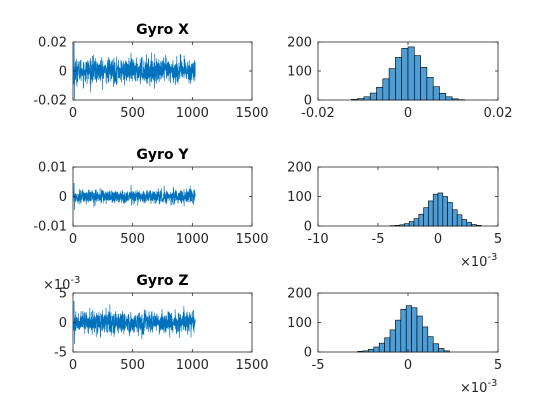 The width and height of the screenshot is (560, 420). I want to click on x-tick-label: 0.02, so click(498, 113).